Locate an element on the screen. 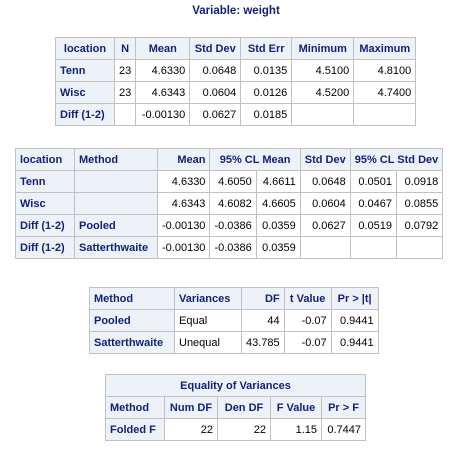 Image resolution: width=472 pixels, height=460 pixels. table-row: Diff (1-2) -0.00130 0.0627 0.0185 is located at coordinates (236, 114).